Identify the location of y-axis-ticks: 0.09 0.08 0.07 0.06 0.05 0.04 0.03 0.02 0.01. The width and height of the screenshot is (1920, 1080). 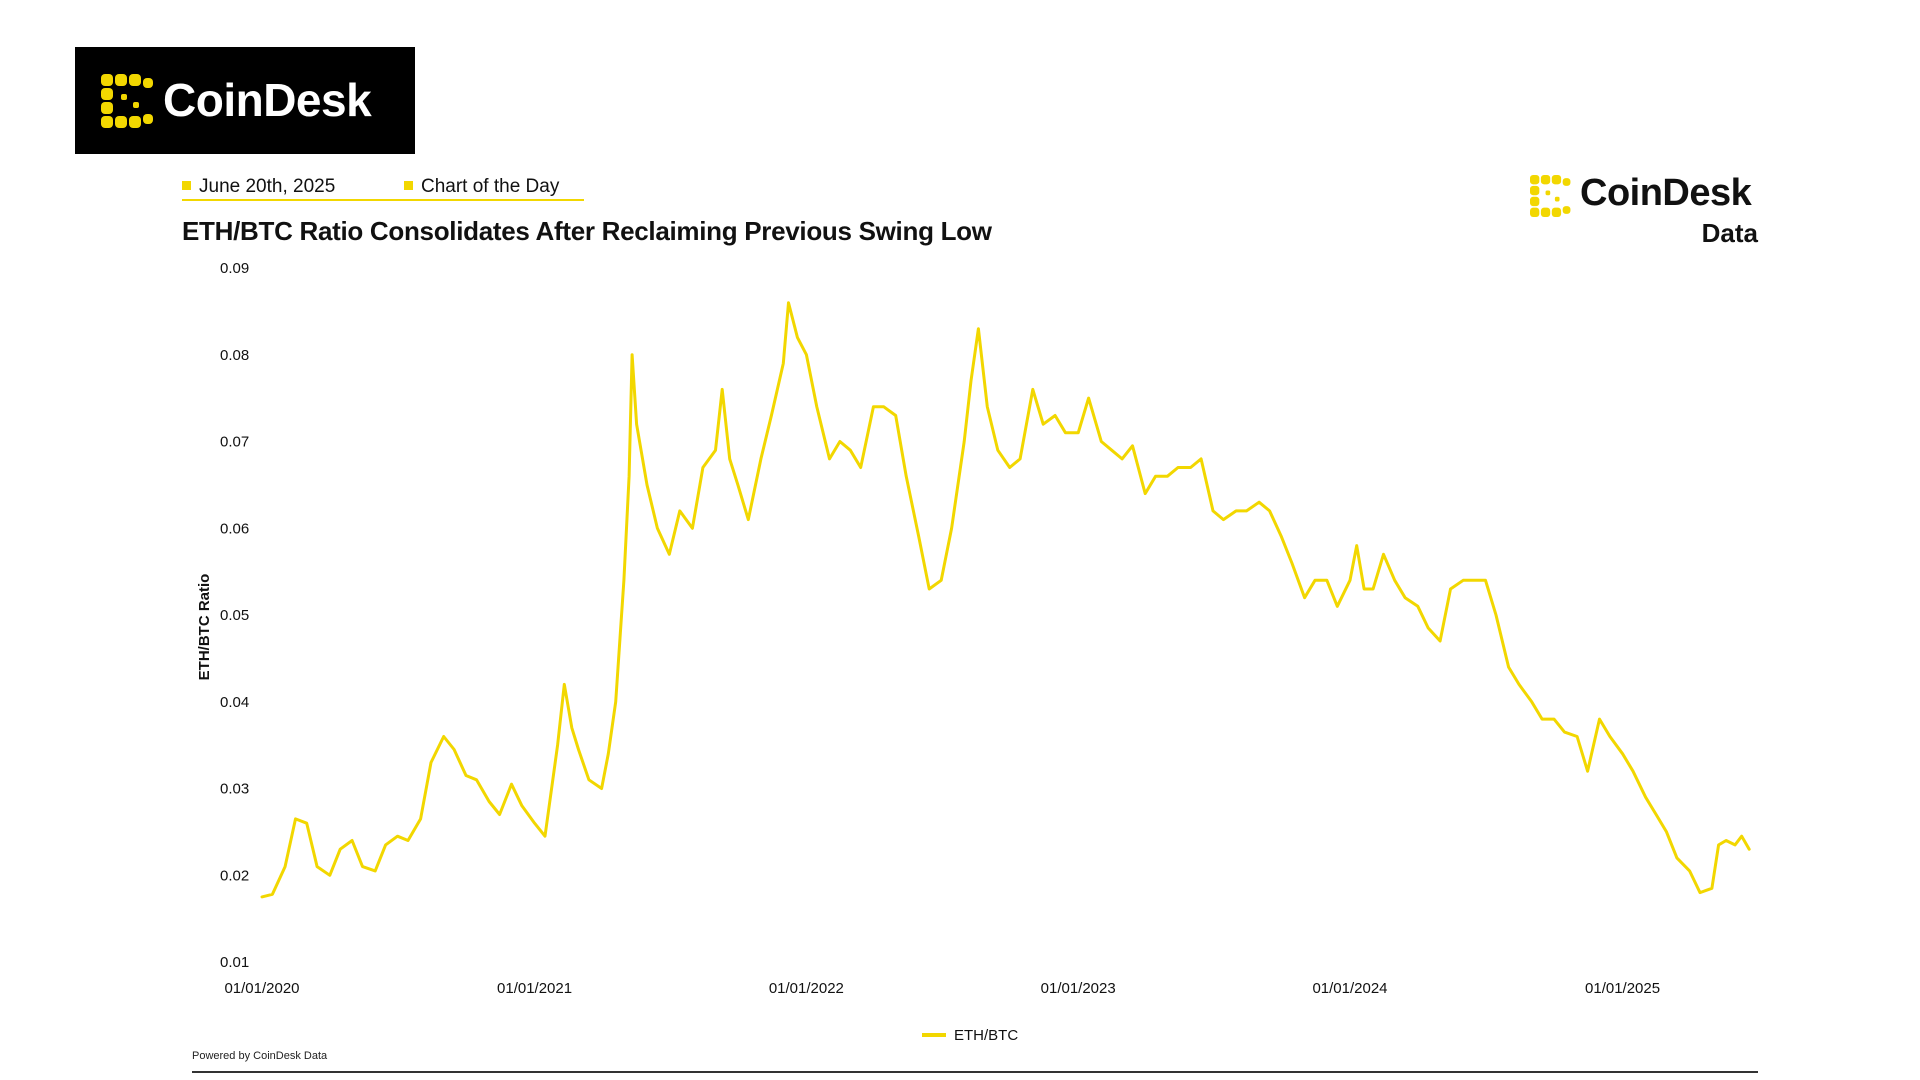
(234, 615).